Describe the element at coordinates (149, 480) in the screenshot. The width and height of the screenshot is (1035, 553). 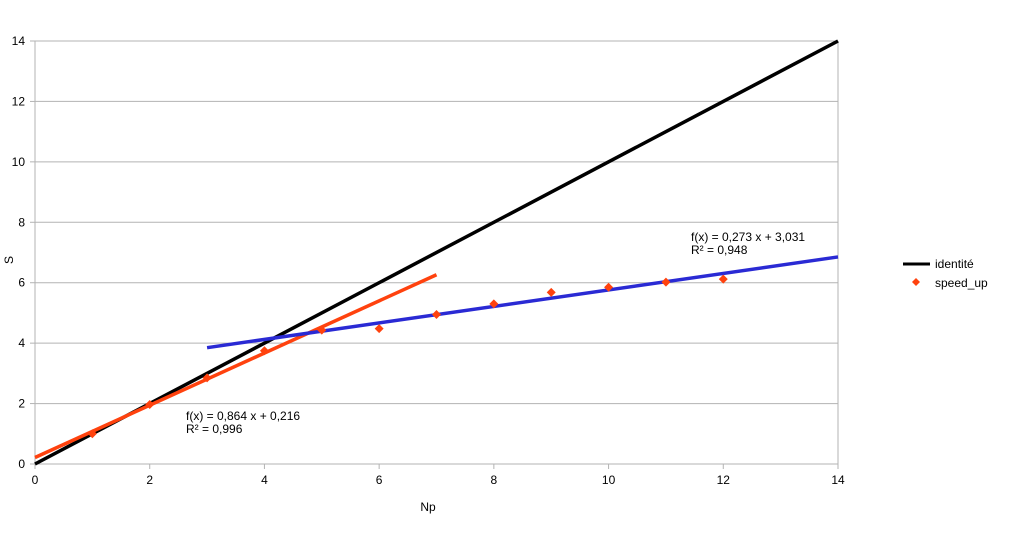
I see `x-tick-label-2: 2` at that location.